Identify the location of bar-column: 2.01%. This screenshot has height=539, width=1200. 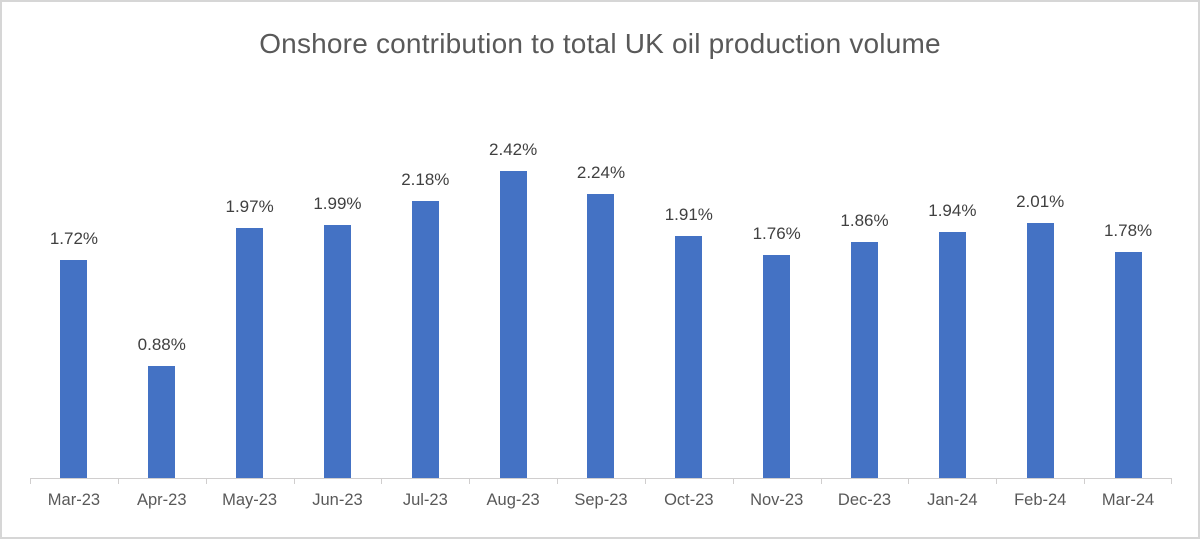
(1040, 335).